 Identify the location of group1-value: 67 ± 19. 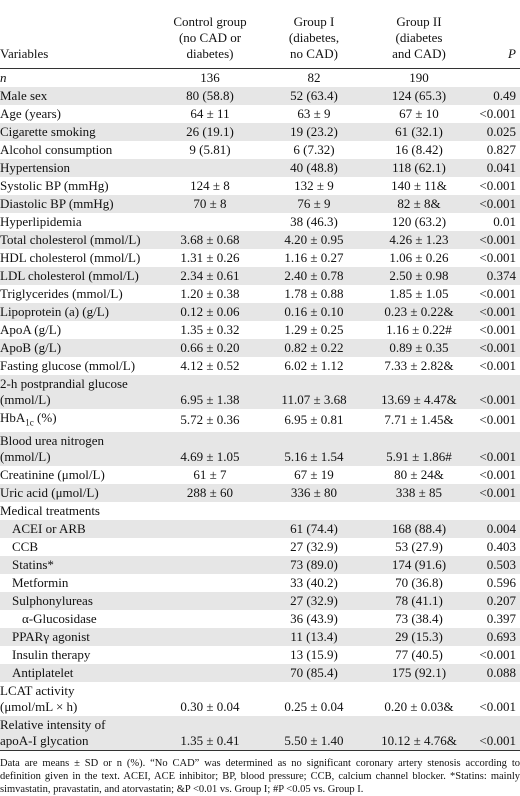
(314, 474).